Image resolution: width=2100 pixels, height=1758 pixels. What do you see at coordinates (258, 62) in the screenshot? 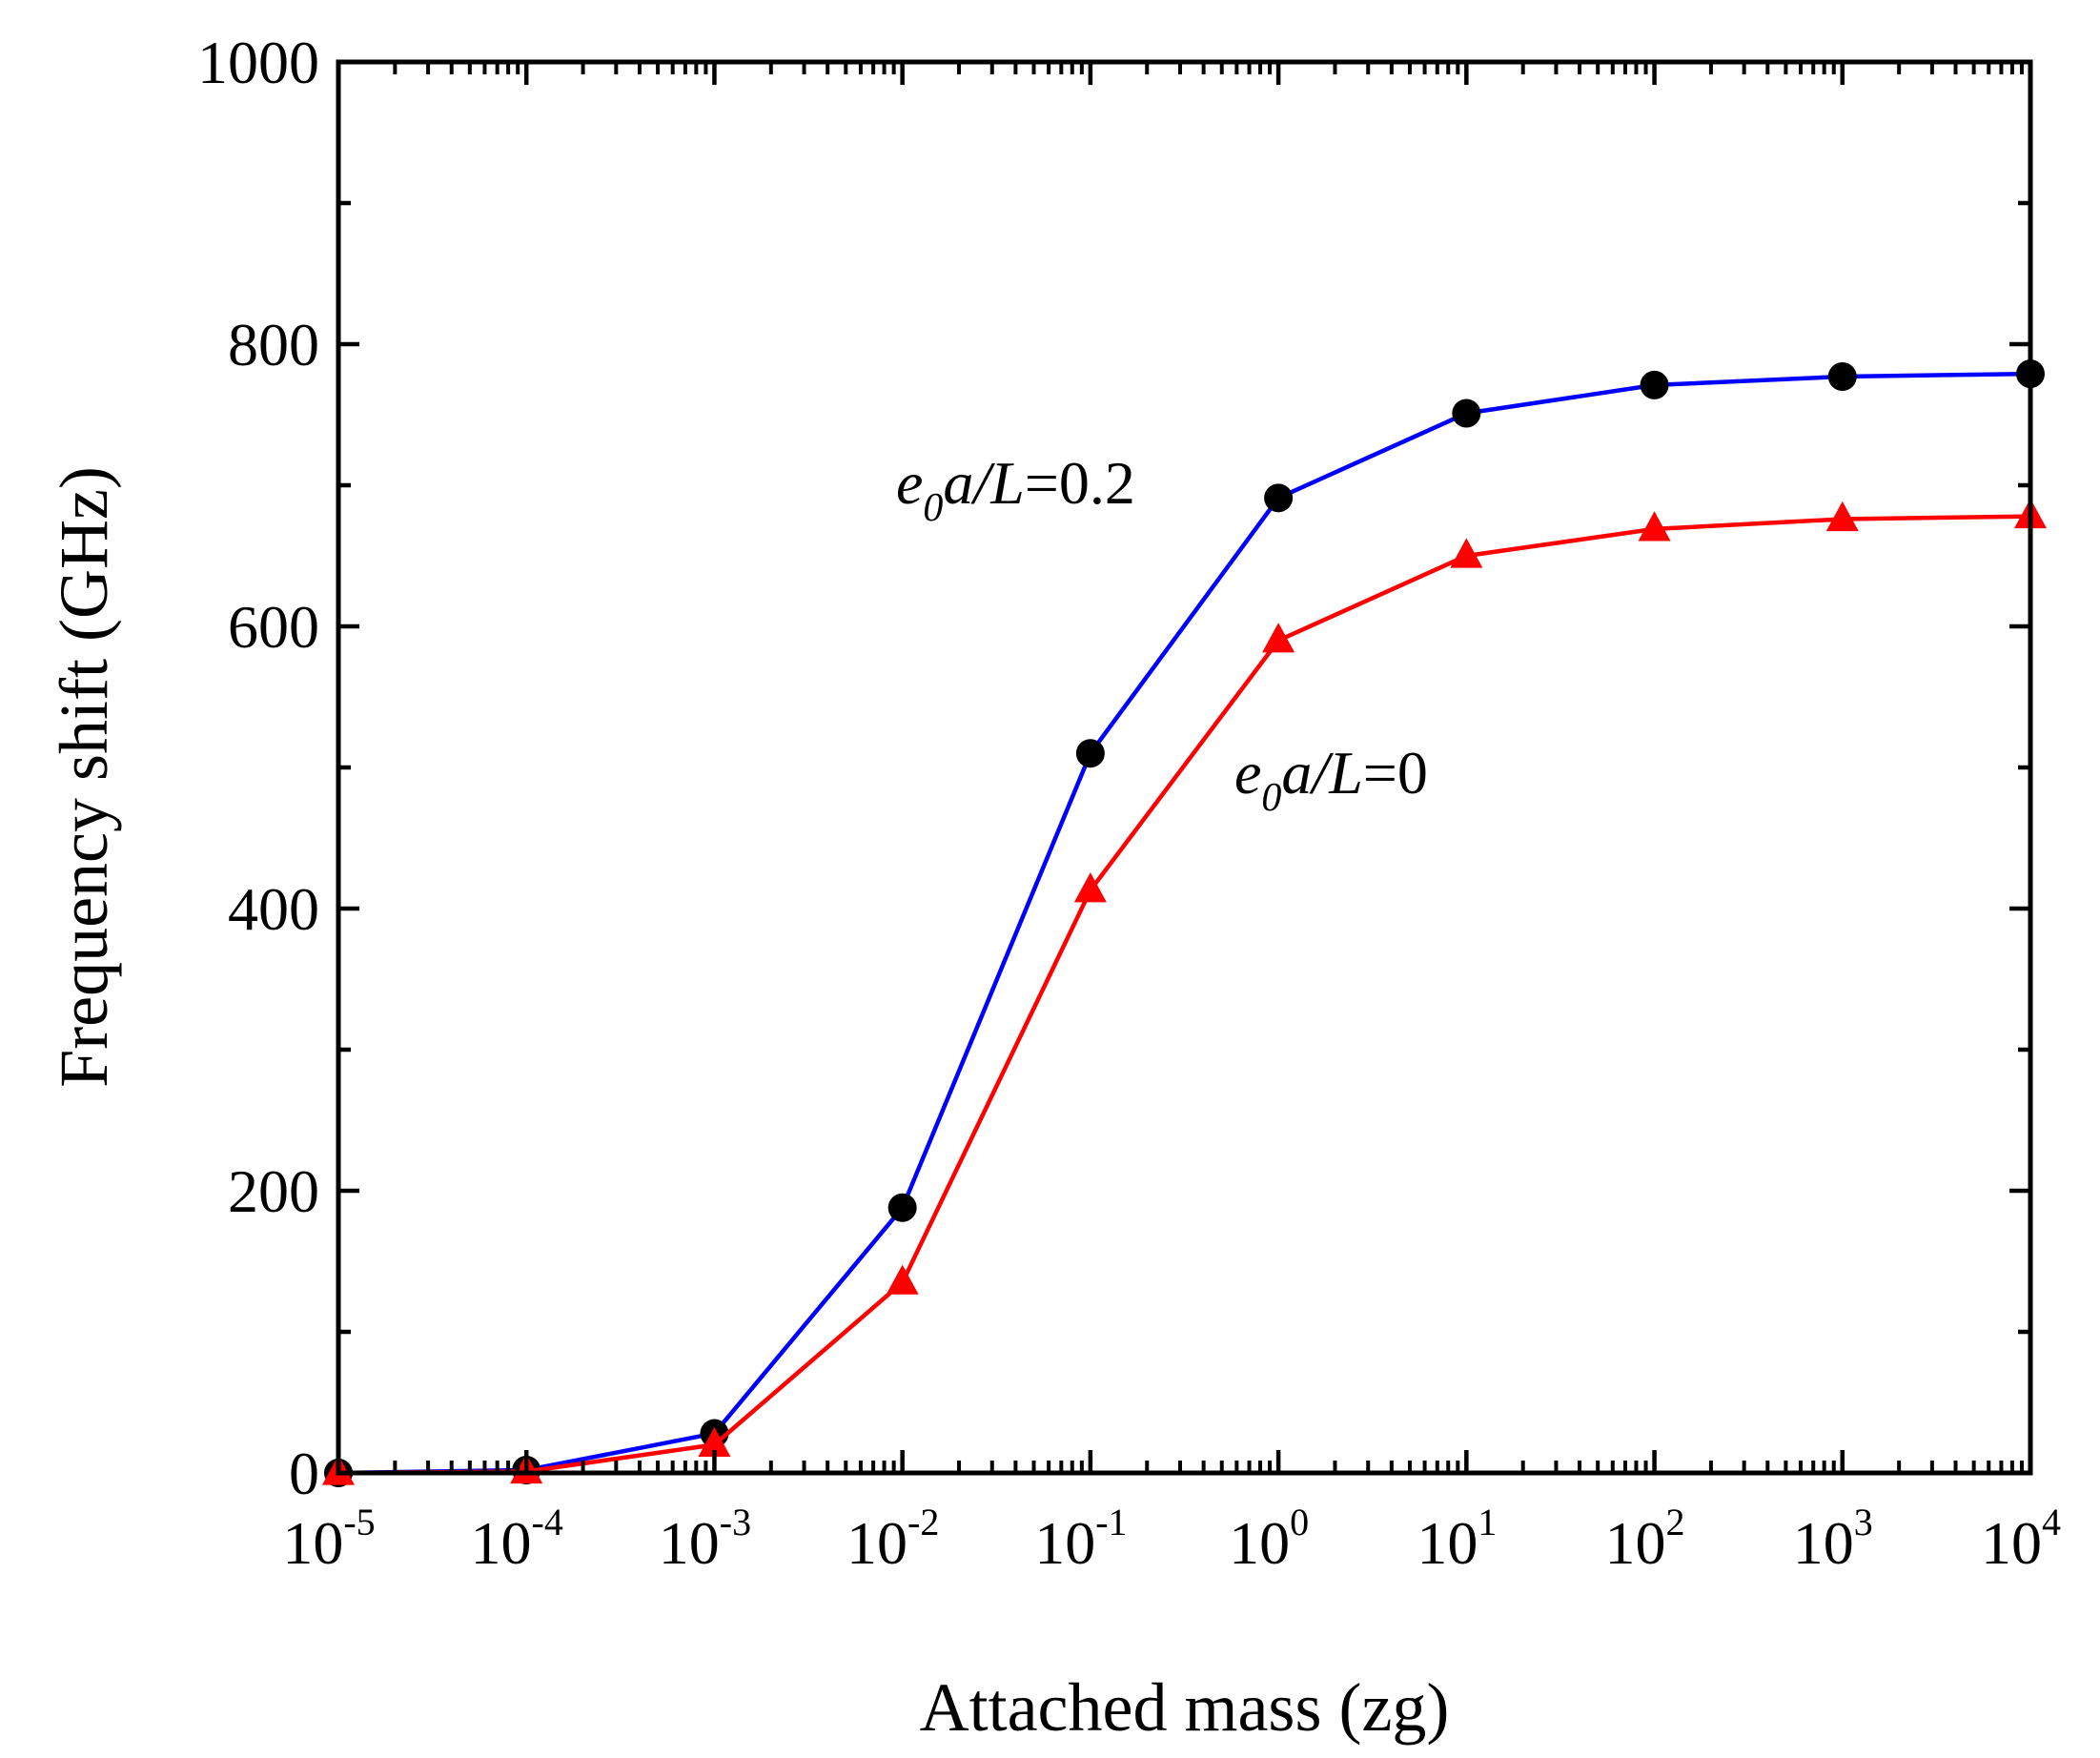
I see `y-tick-label: 1000` at bounding box center [258, 62].